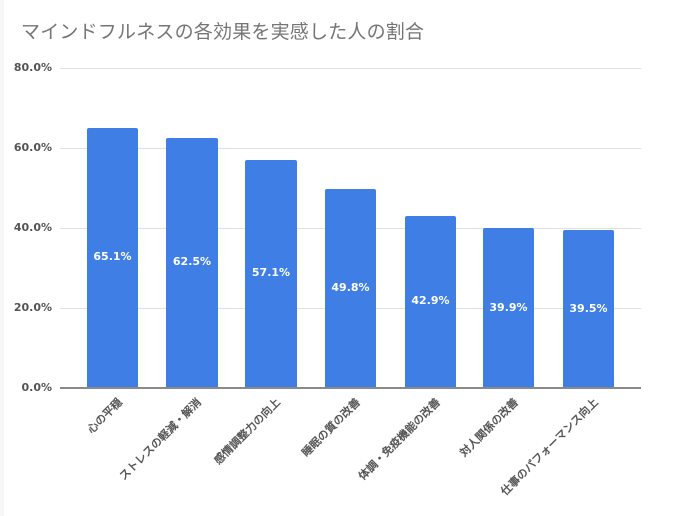  What do you see at coordinates (36, 387) in the screenshot?
I see `y-tick-0: 0.0%` at bounding box center [36, 387].